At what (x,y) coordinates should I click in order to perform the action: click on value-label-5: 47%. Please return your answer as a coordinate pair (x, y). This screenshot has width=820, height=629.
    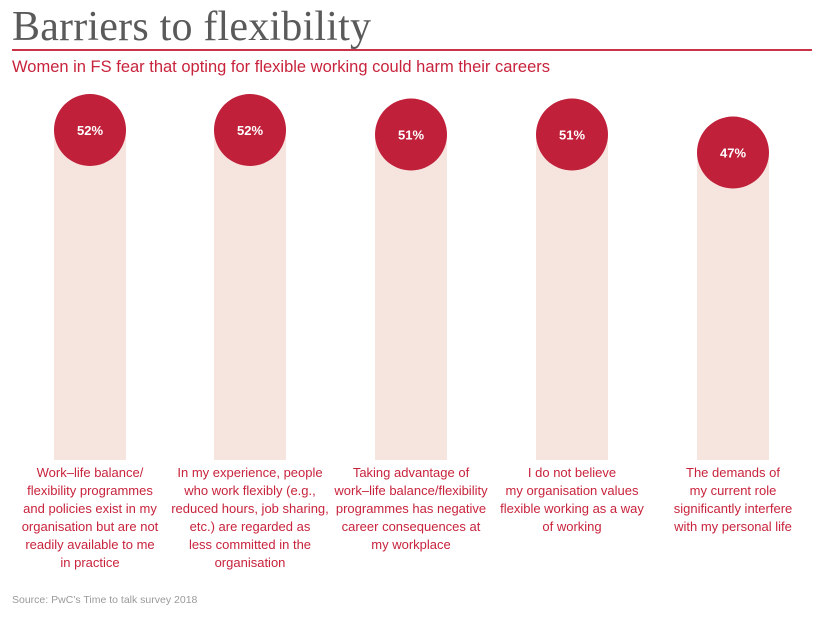
    Looking at the image, I should click on (733, 153).